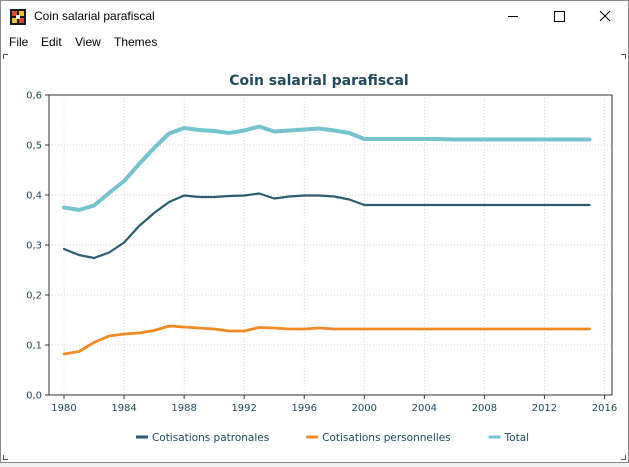 This screenshot has height=467, width=629. Describe the element at coordinates (243, 408) in the screenshot. I see `x-tick-label: 1992` at that location.